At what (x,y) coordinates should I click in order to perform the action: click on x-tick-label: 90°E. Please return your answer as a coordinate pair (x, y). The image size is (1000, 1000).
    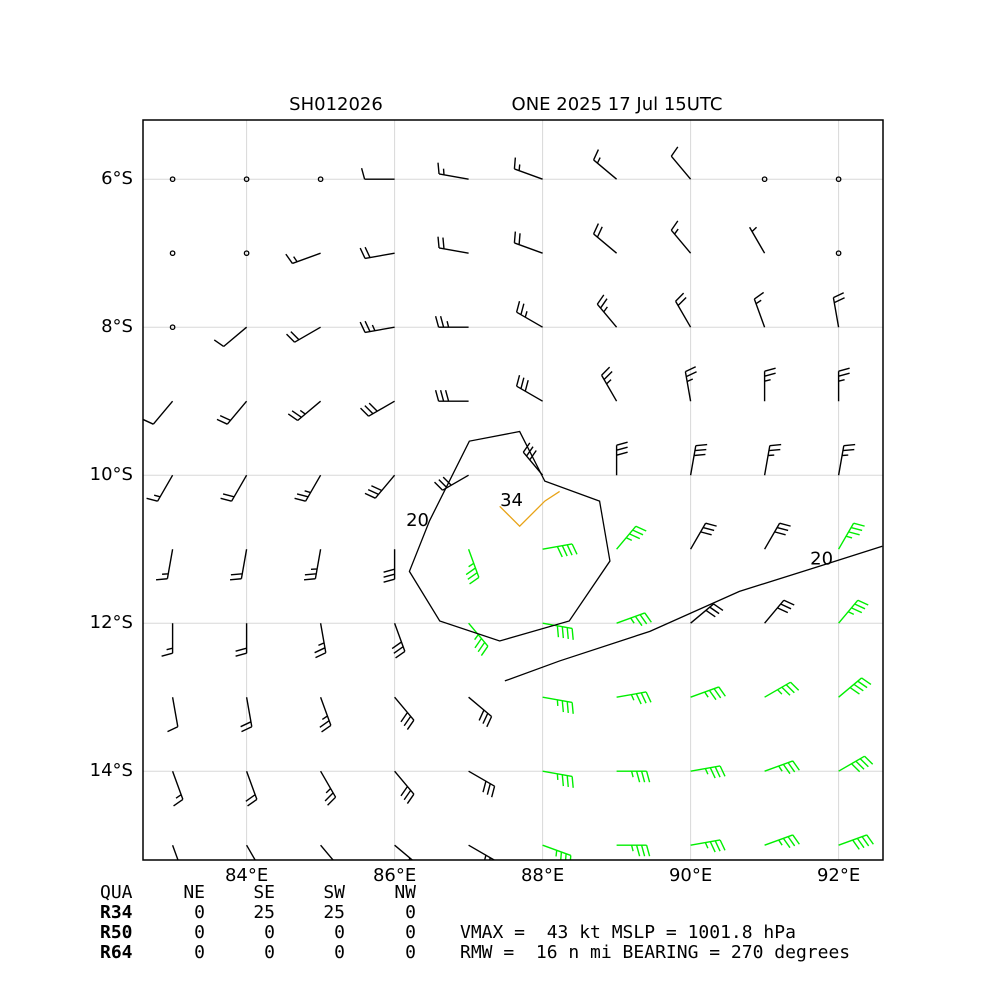
    Looking at the image, I should click on (690, 875).